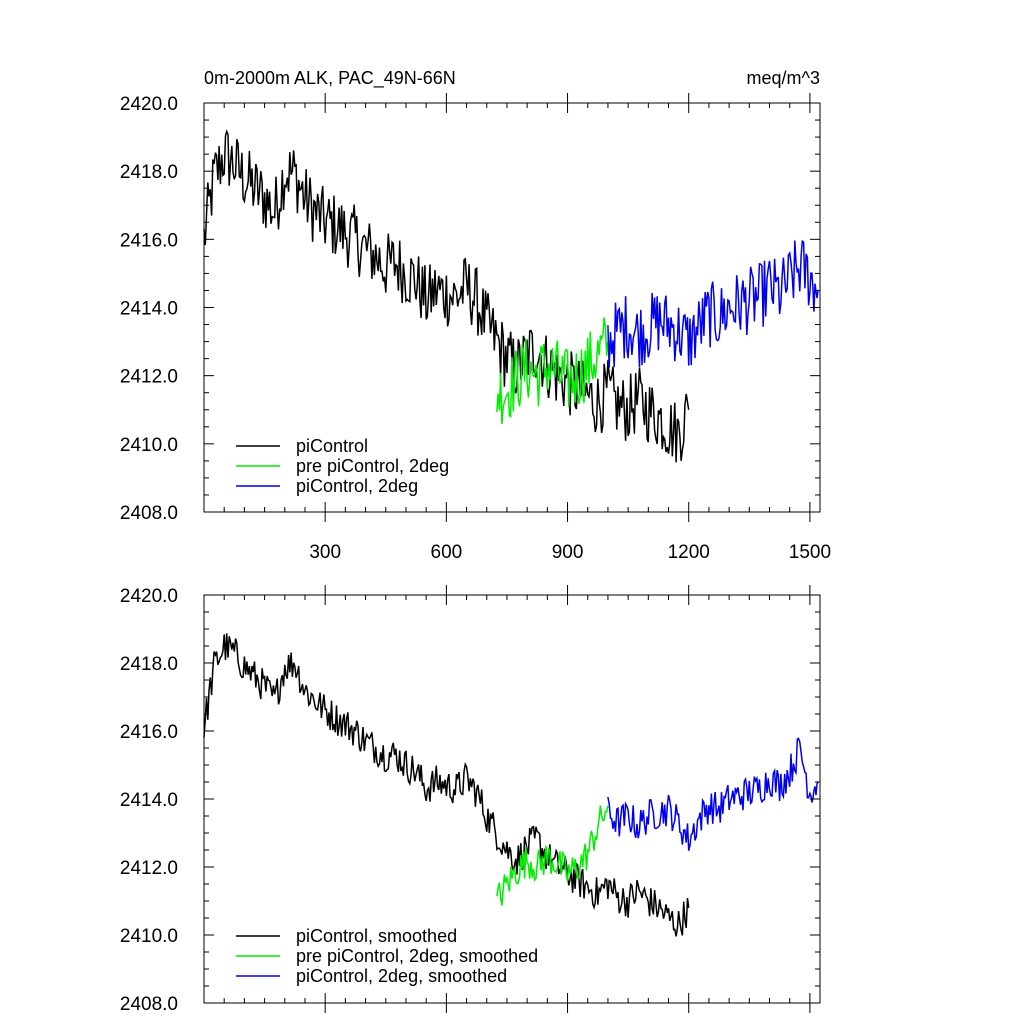 This screenshot has width=1024, height=1024. I want to click on x-tick-label: 900, so click(568, 552).